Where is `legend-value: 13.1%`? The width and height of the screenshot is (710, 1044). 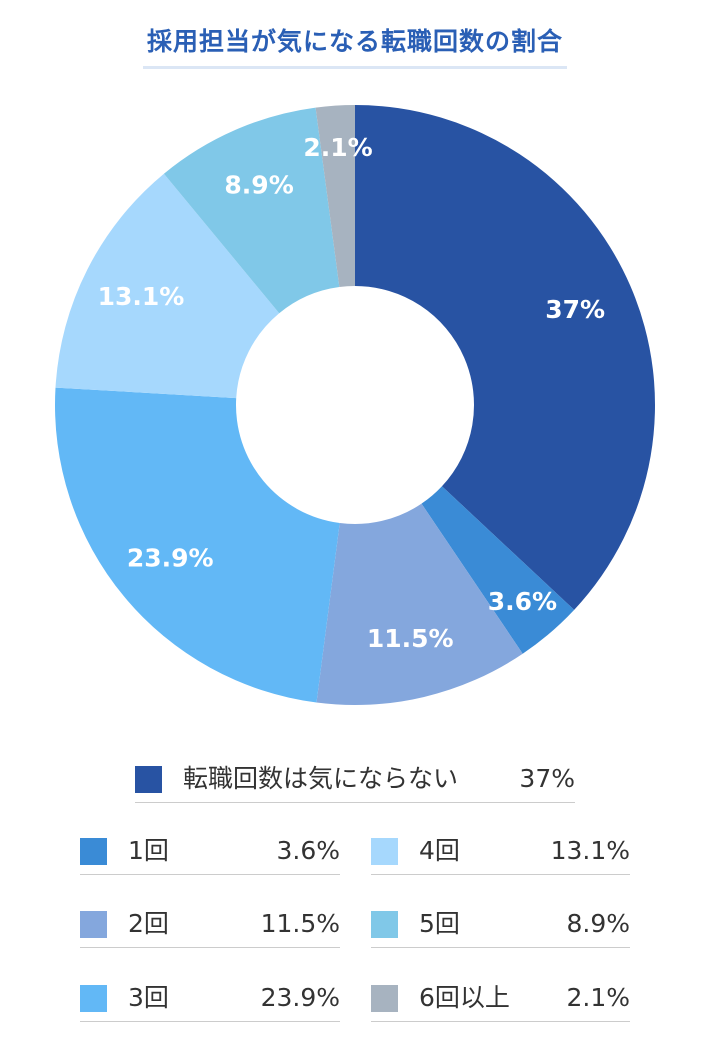
legend-value: 13.1% is located at coordinates (590, 850).